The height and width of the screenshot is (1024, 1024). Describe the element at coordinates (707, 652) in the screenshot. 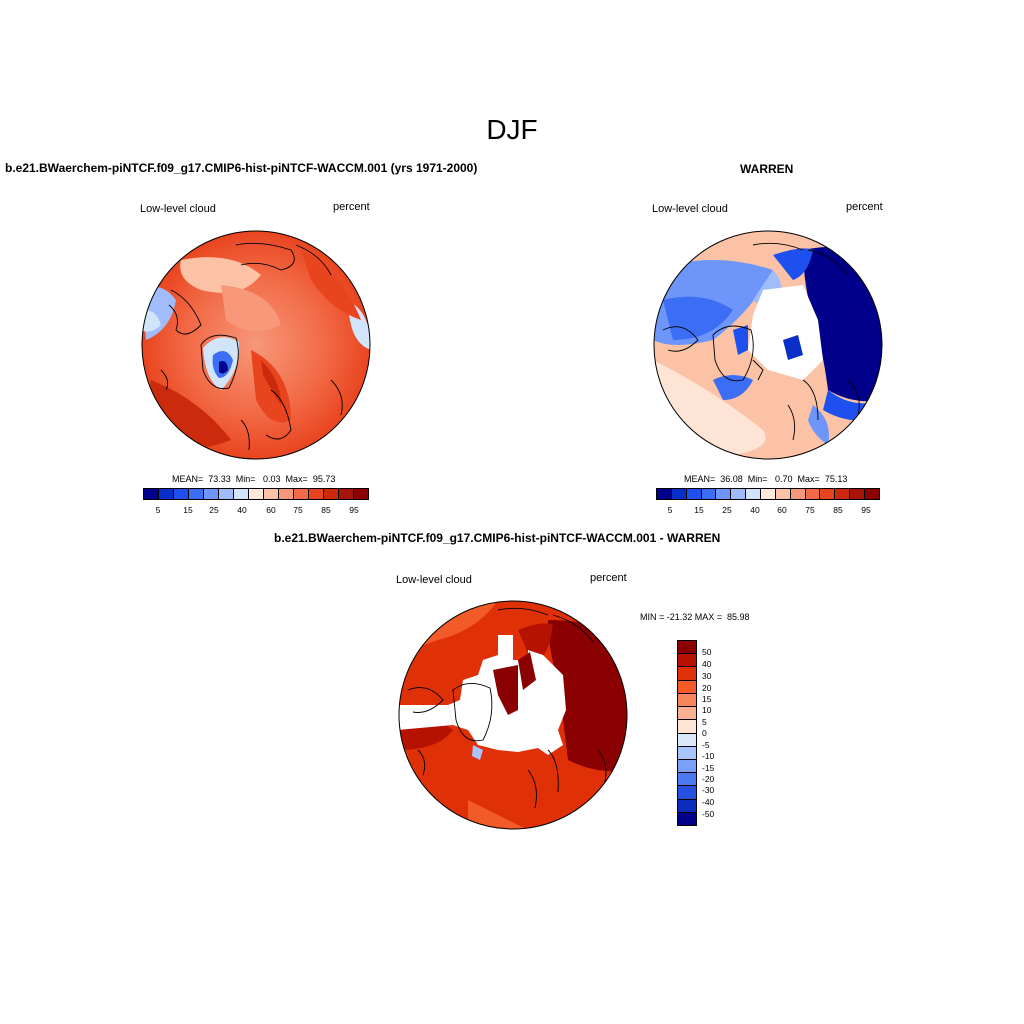

I see `panel3-tick: 50` at that location.